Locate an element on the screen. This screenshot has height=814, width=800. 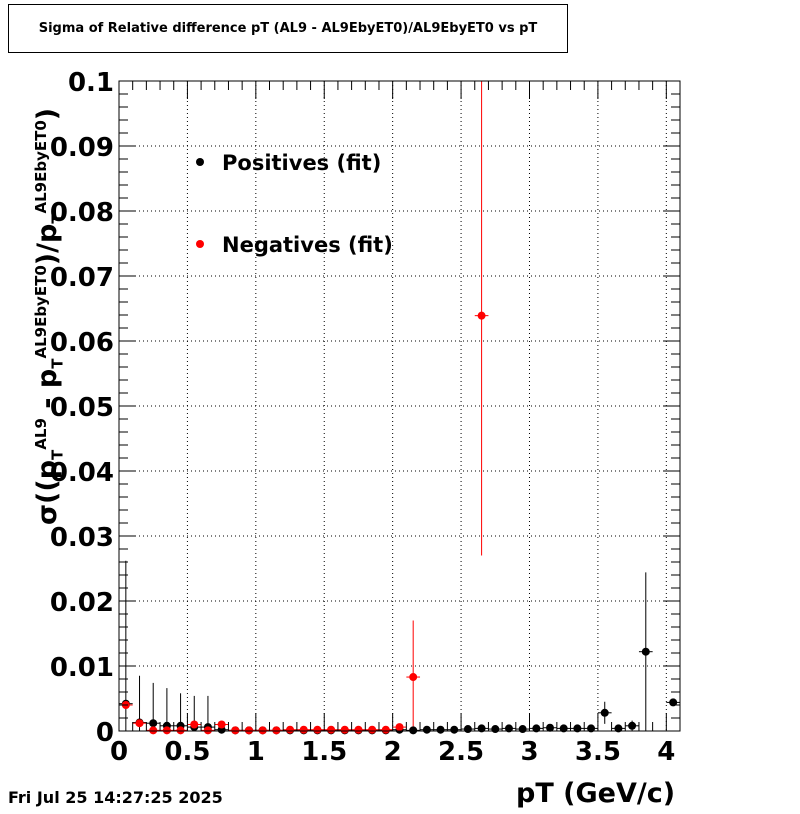
y-tick-label: 0.09 is located at coordinates (82, 148).